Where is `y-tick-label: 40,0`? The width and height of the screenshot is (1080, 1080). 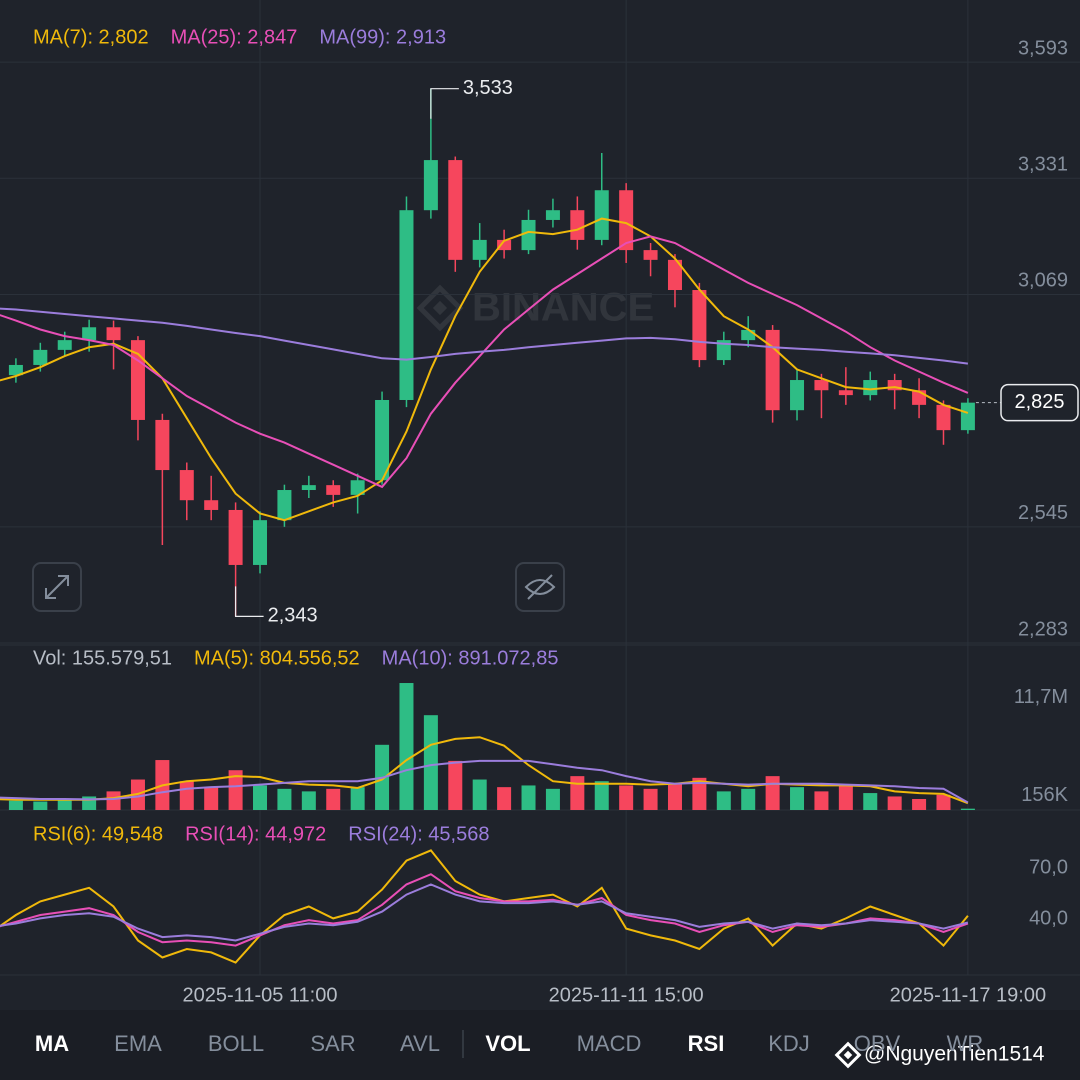 y-tick-label: 40,0 is located at coordinates (1048, 918).